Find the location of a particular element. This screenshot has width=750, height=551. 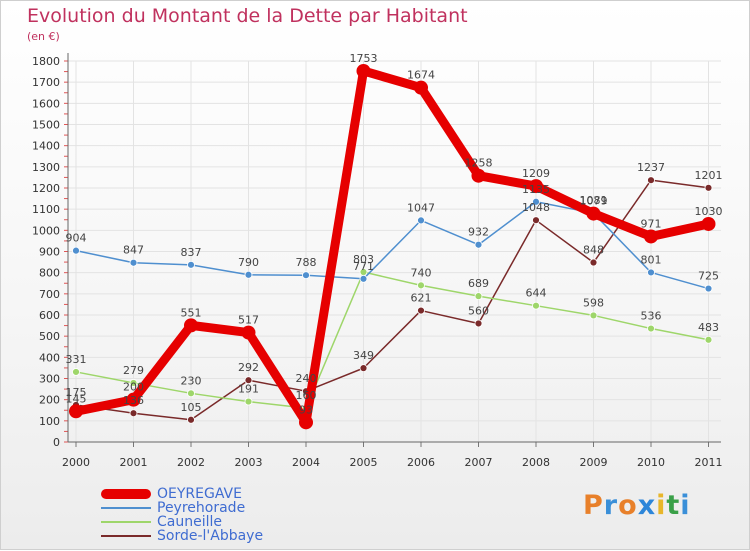

data-label-cauneille: 483 is located at coordinates (708, 327).